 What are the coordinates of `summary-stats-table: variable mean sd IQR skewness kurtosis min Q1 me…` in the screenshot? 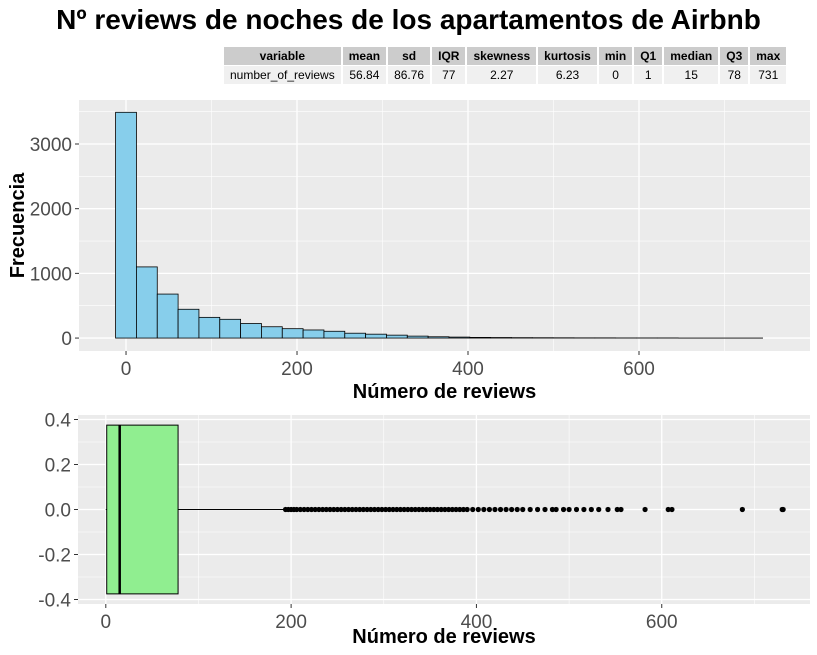 It's located at (505, 65).